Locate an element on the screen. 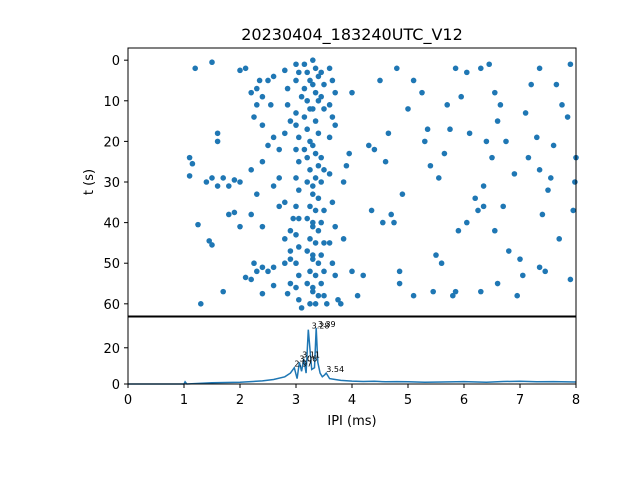 The width and height of the screenshot is (640, 480). chart-title: 20230404_183240UTC_V12 is located at coordinates (352, 35).